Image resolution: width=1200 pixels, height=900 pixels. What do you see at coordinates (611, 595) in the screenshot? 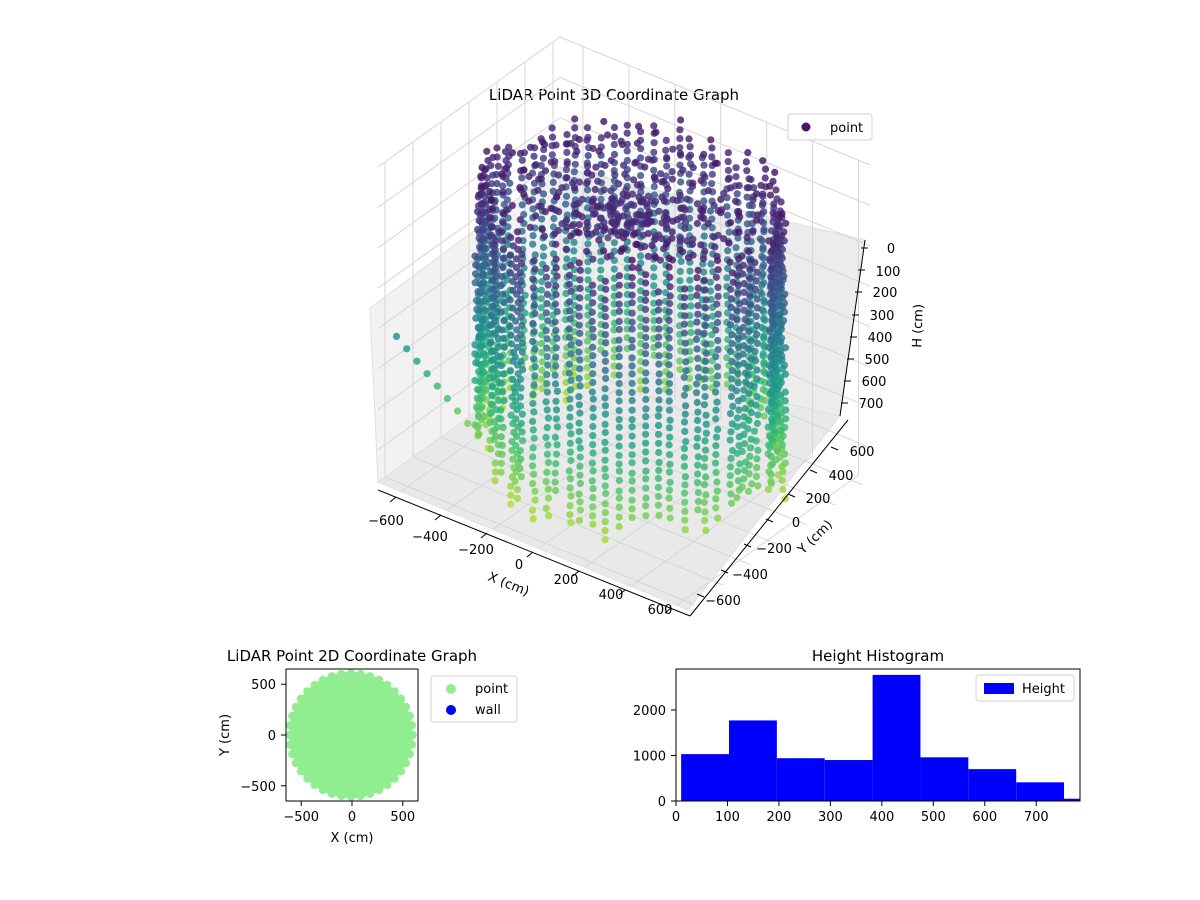
I see `3d-x-tick-label: 400` at bounding box center [611, 595].